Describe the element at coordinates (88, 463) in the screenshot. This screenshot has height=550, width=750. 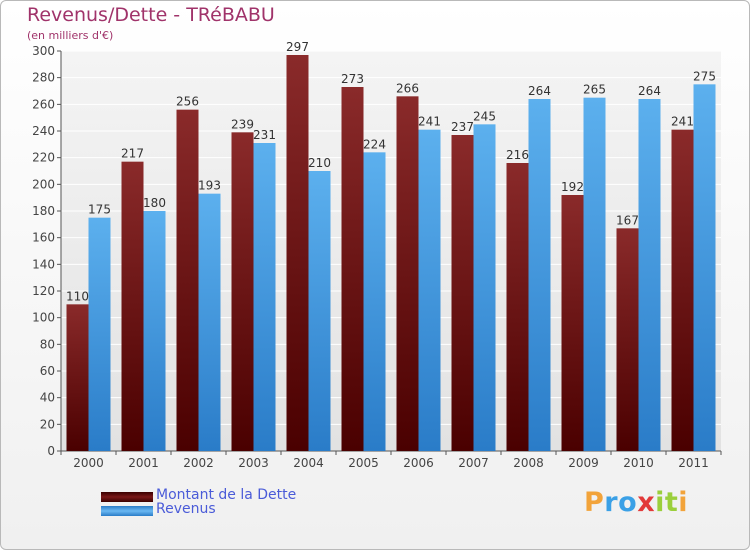
I see `x-tick-label: 2000` at that location.